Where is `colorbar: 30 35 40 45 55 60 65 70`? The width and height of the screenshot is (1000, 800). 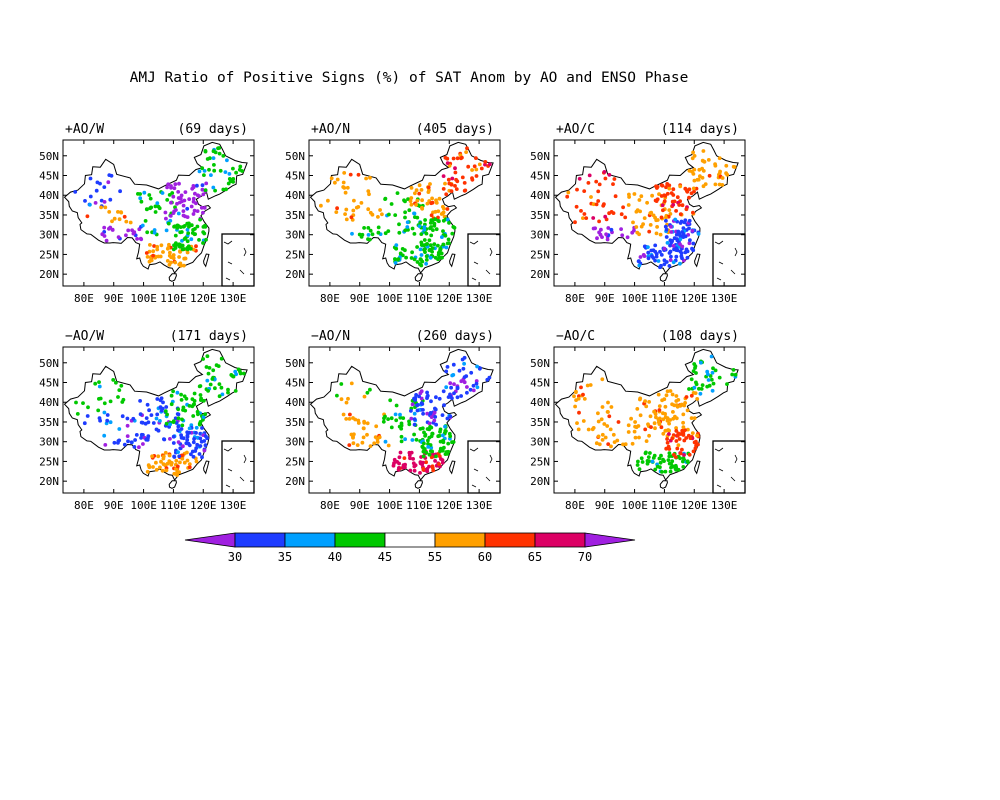
colorbar: 30 35 40 45 55 60 65 70 is located at coordinates (410, 548).